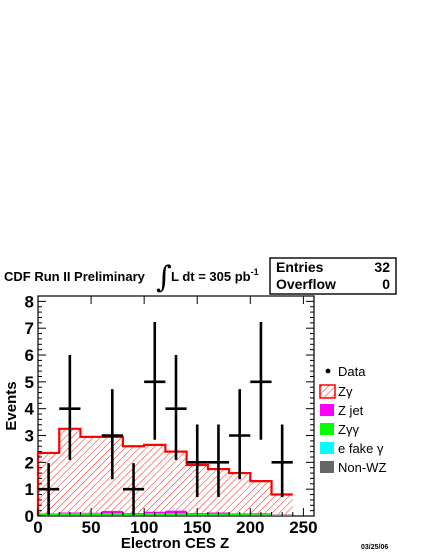 The height and width of the screenshot is (555, 429). Describe the element at coordinates (327, 467) in the screenshot. I see `legend-nonwz-swatch` at that location.